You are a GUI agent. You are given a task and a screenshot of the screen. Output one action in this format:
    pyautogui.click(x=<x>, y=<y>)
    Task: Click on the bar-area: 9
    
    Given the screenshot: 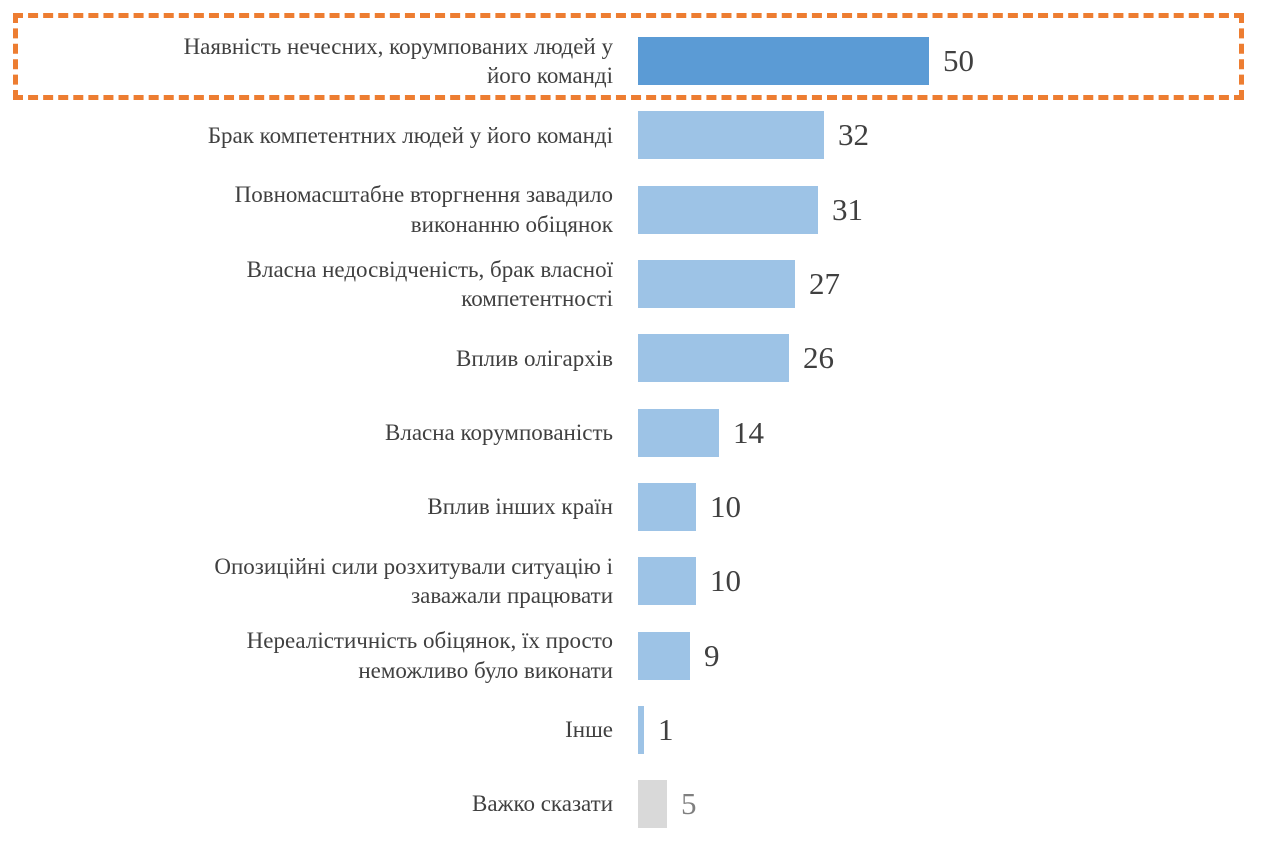 What is the action you would take?
    pyautogui.click(x=950, y=655)
    